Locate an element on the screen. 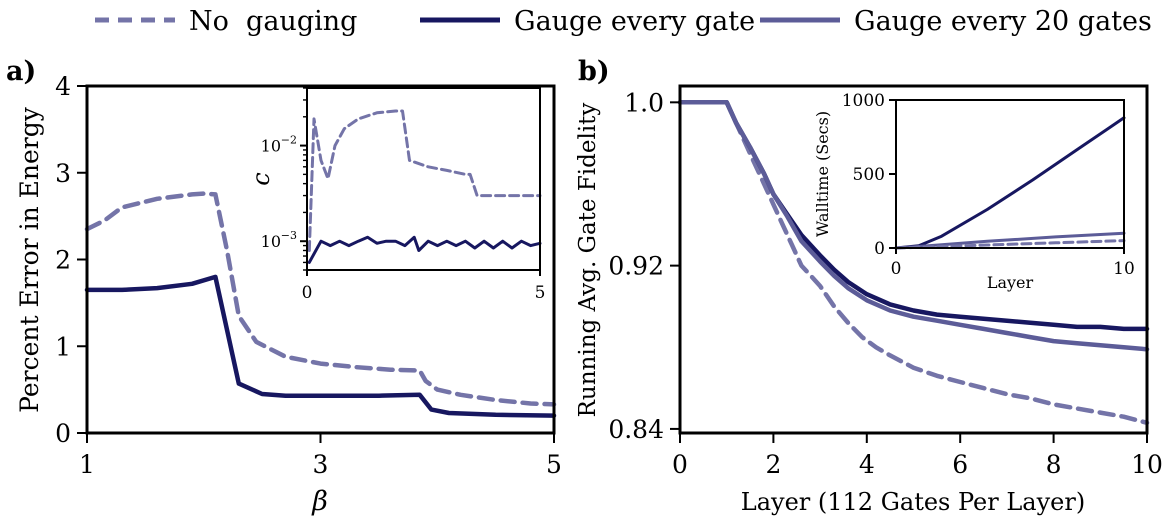  panel-a-inset-plot is located at coordinates (424, 186).